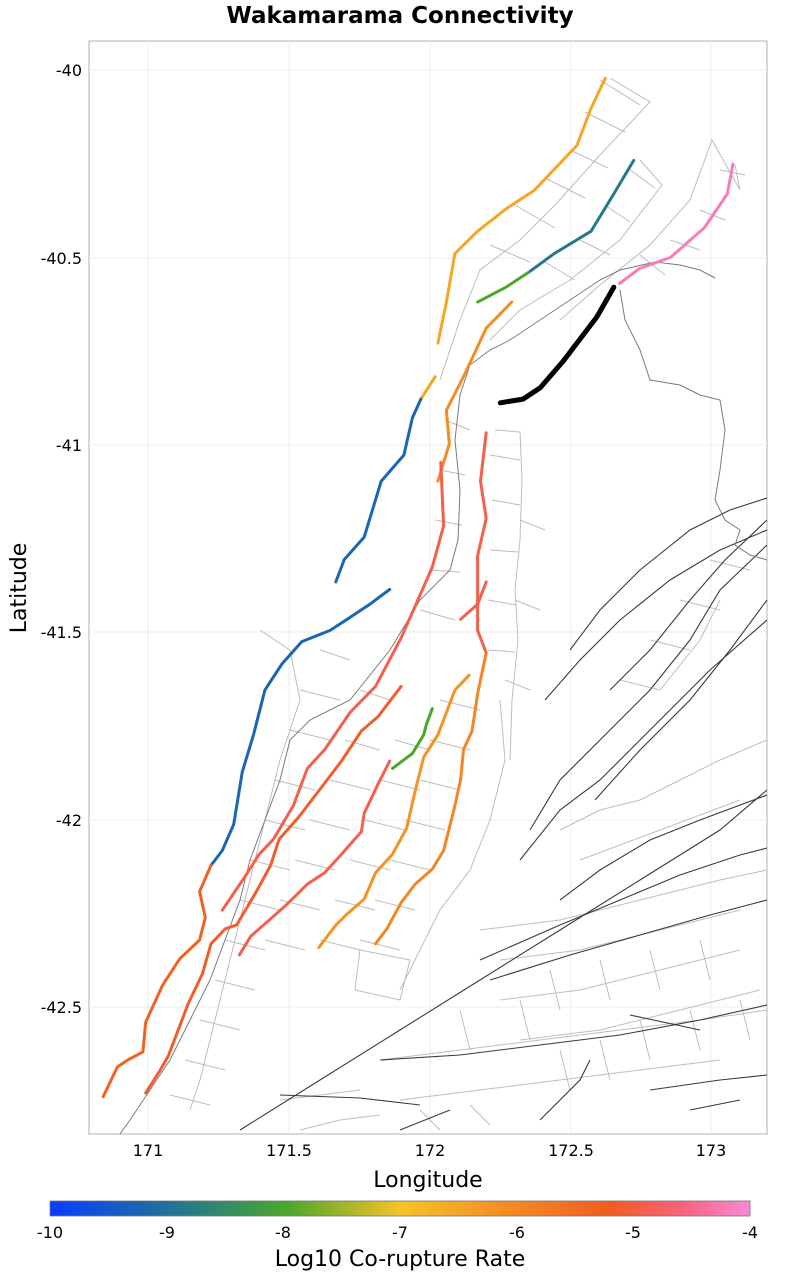  What do you see at coordinates (427, 1180) in the screenshot?
I see `x-axis-label: Longitude` at bounding box center [427, 1180].